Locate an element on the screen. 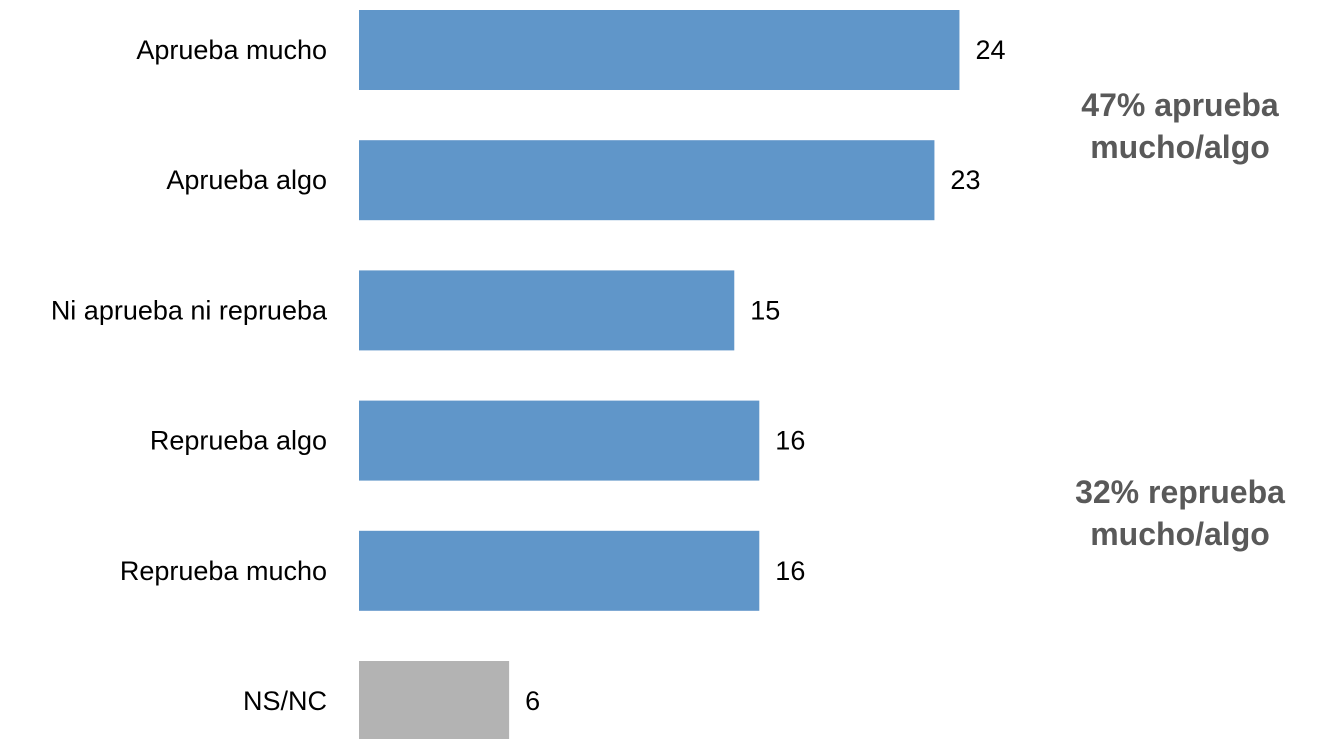 The height and width of the screenshot is (739, 1334). category-label-3: Reprueba algo is located at coordinates (238, 441).